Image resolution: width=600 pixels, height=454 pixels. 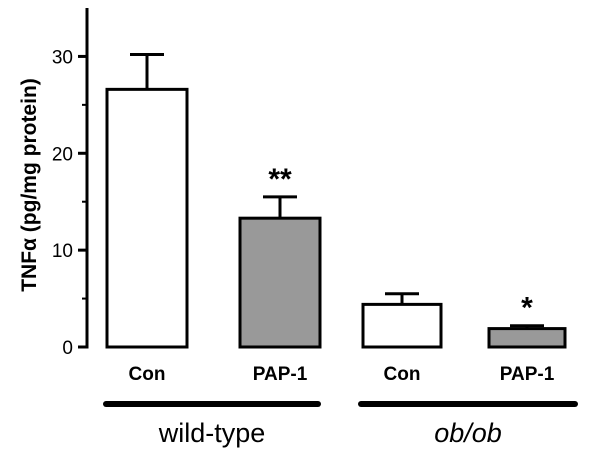 I want to click on y-axis: 0 10 20 30, so click(x=70, y=183).